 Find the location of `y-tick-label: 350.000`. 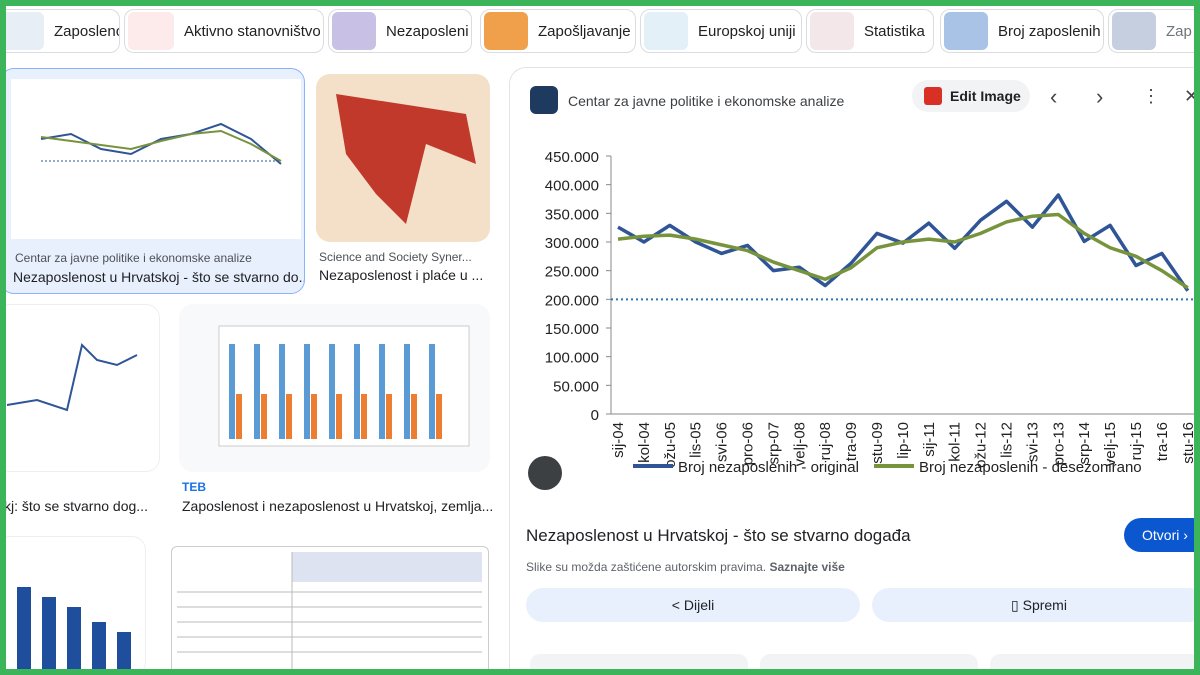

y-tick-label: 350.000 is located at coordinates (572, 214).